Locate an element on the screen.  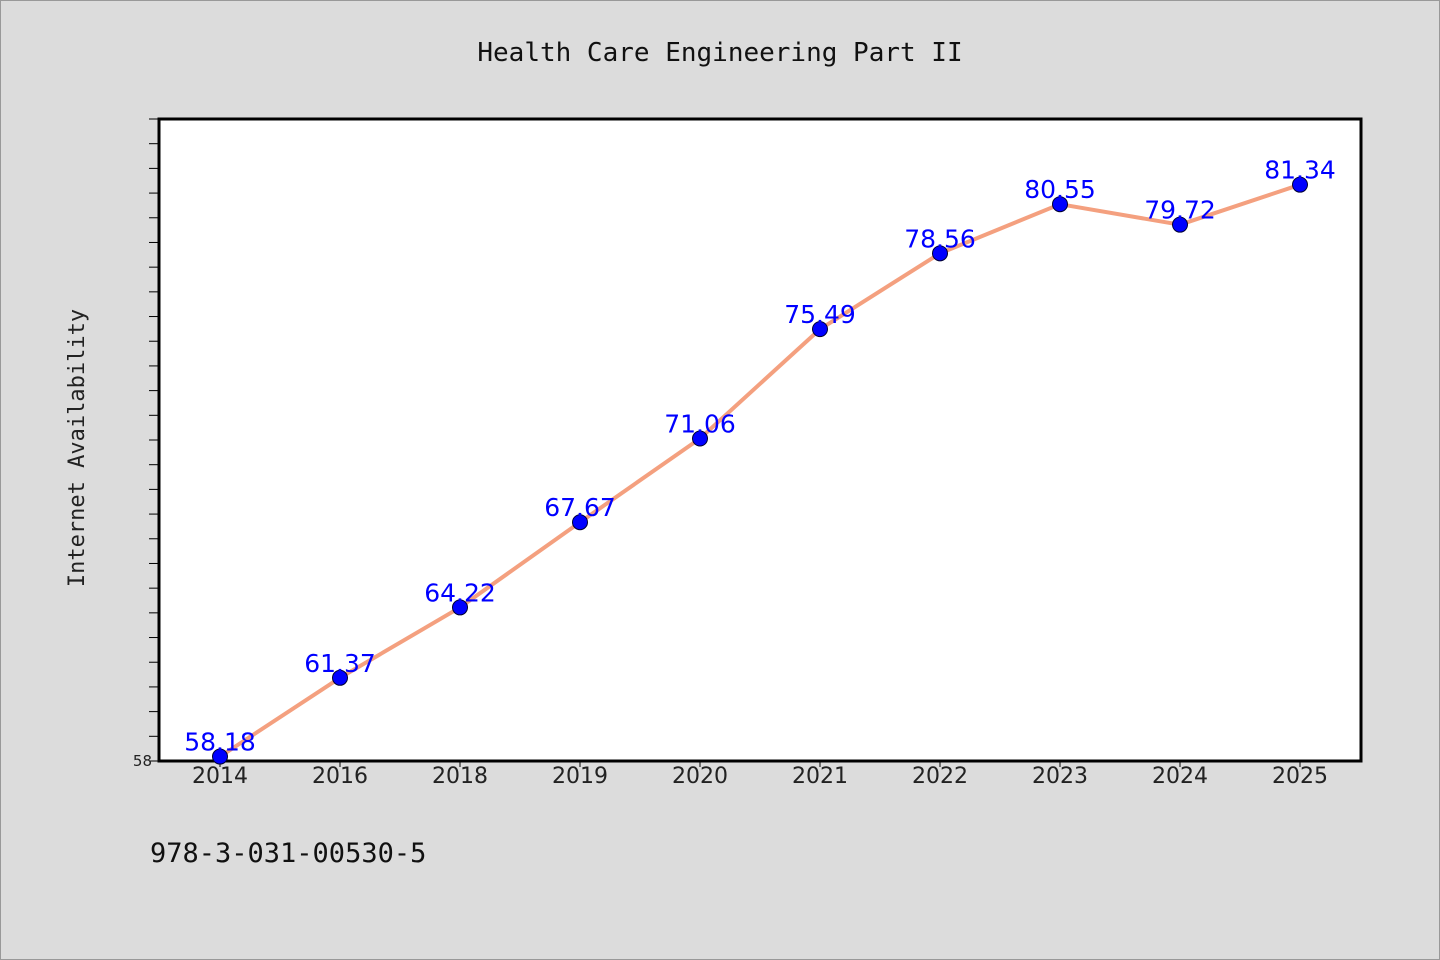
x-tick-label: 2020 is located at coordinates (700, 776).